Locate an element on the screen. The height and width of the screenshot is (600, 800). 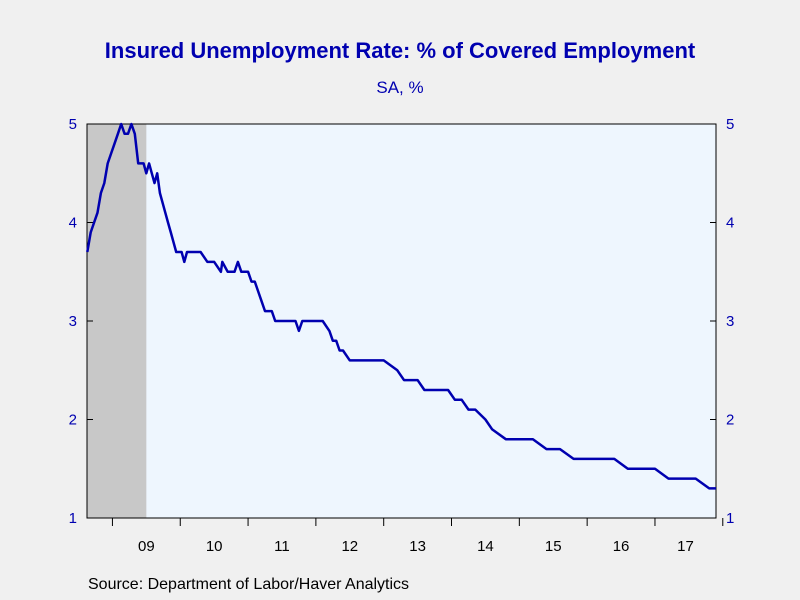
ytick-label-left: 1 is located at coordinates (73, 518).